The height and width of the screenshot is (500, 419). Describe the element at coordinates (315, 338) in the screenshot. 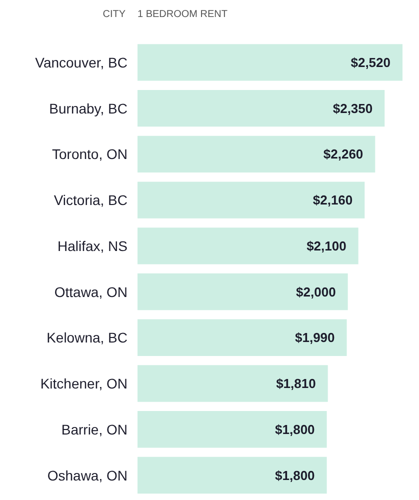

I see `data-label: $1,990` at that location.